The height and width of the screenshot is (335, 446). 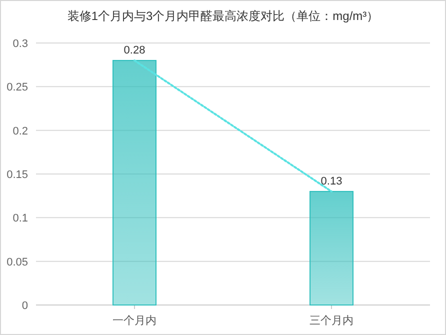 What do you see at coordinates (223, 16) in the screenshot?
I see `chart-title: 装修1个月内与3个月内甲醛最高浓度对比（单位：mg/m³）` at bounding box center [223, 16].